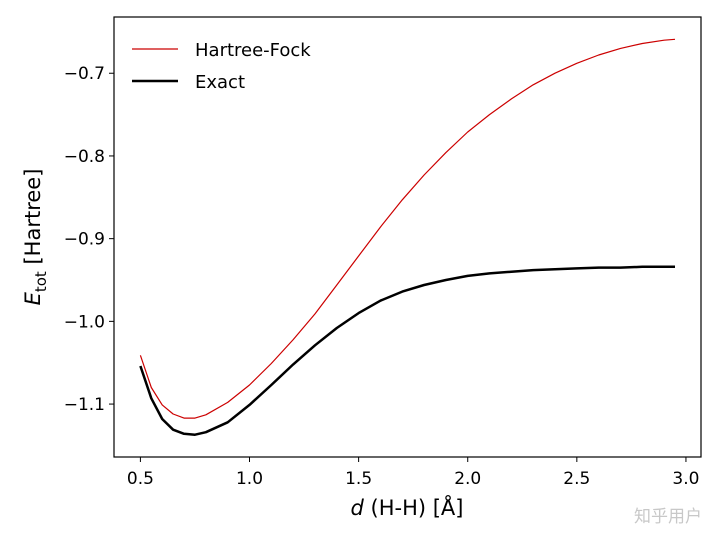 The height and width of the screenshot is (540, 720). Describe the element at coordinates (467, 479) in the screenshot. I see `x-tick-label: 2.0` at that location.